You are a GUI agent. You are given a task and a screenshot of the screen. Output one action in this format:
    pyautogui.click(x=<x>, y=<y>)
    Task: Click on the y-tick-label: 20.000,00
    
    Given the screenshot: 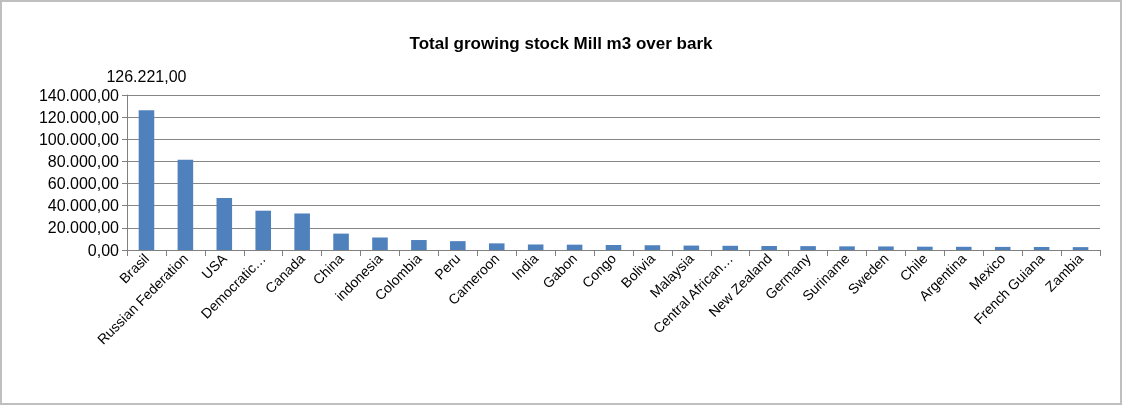 What is the action you would take?
    pyautogui.click(x=83, y=228)
    